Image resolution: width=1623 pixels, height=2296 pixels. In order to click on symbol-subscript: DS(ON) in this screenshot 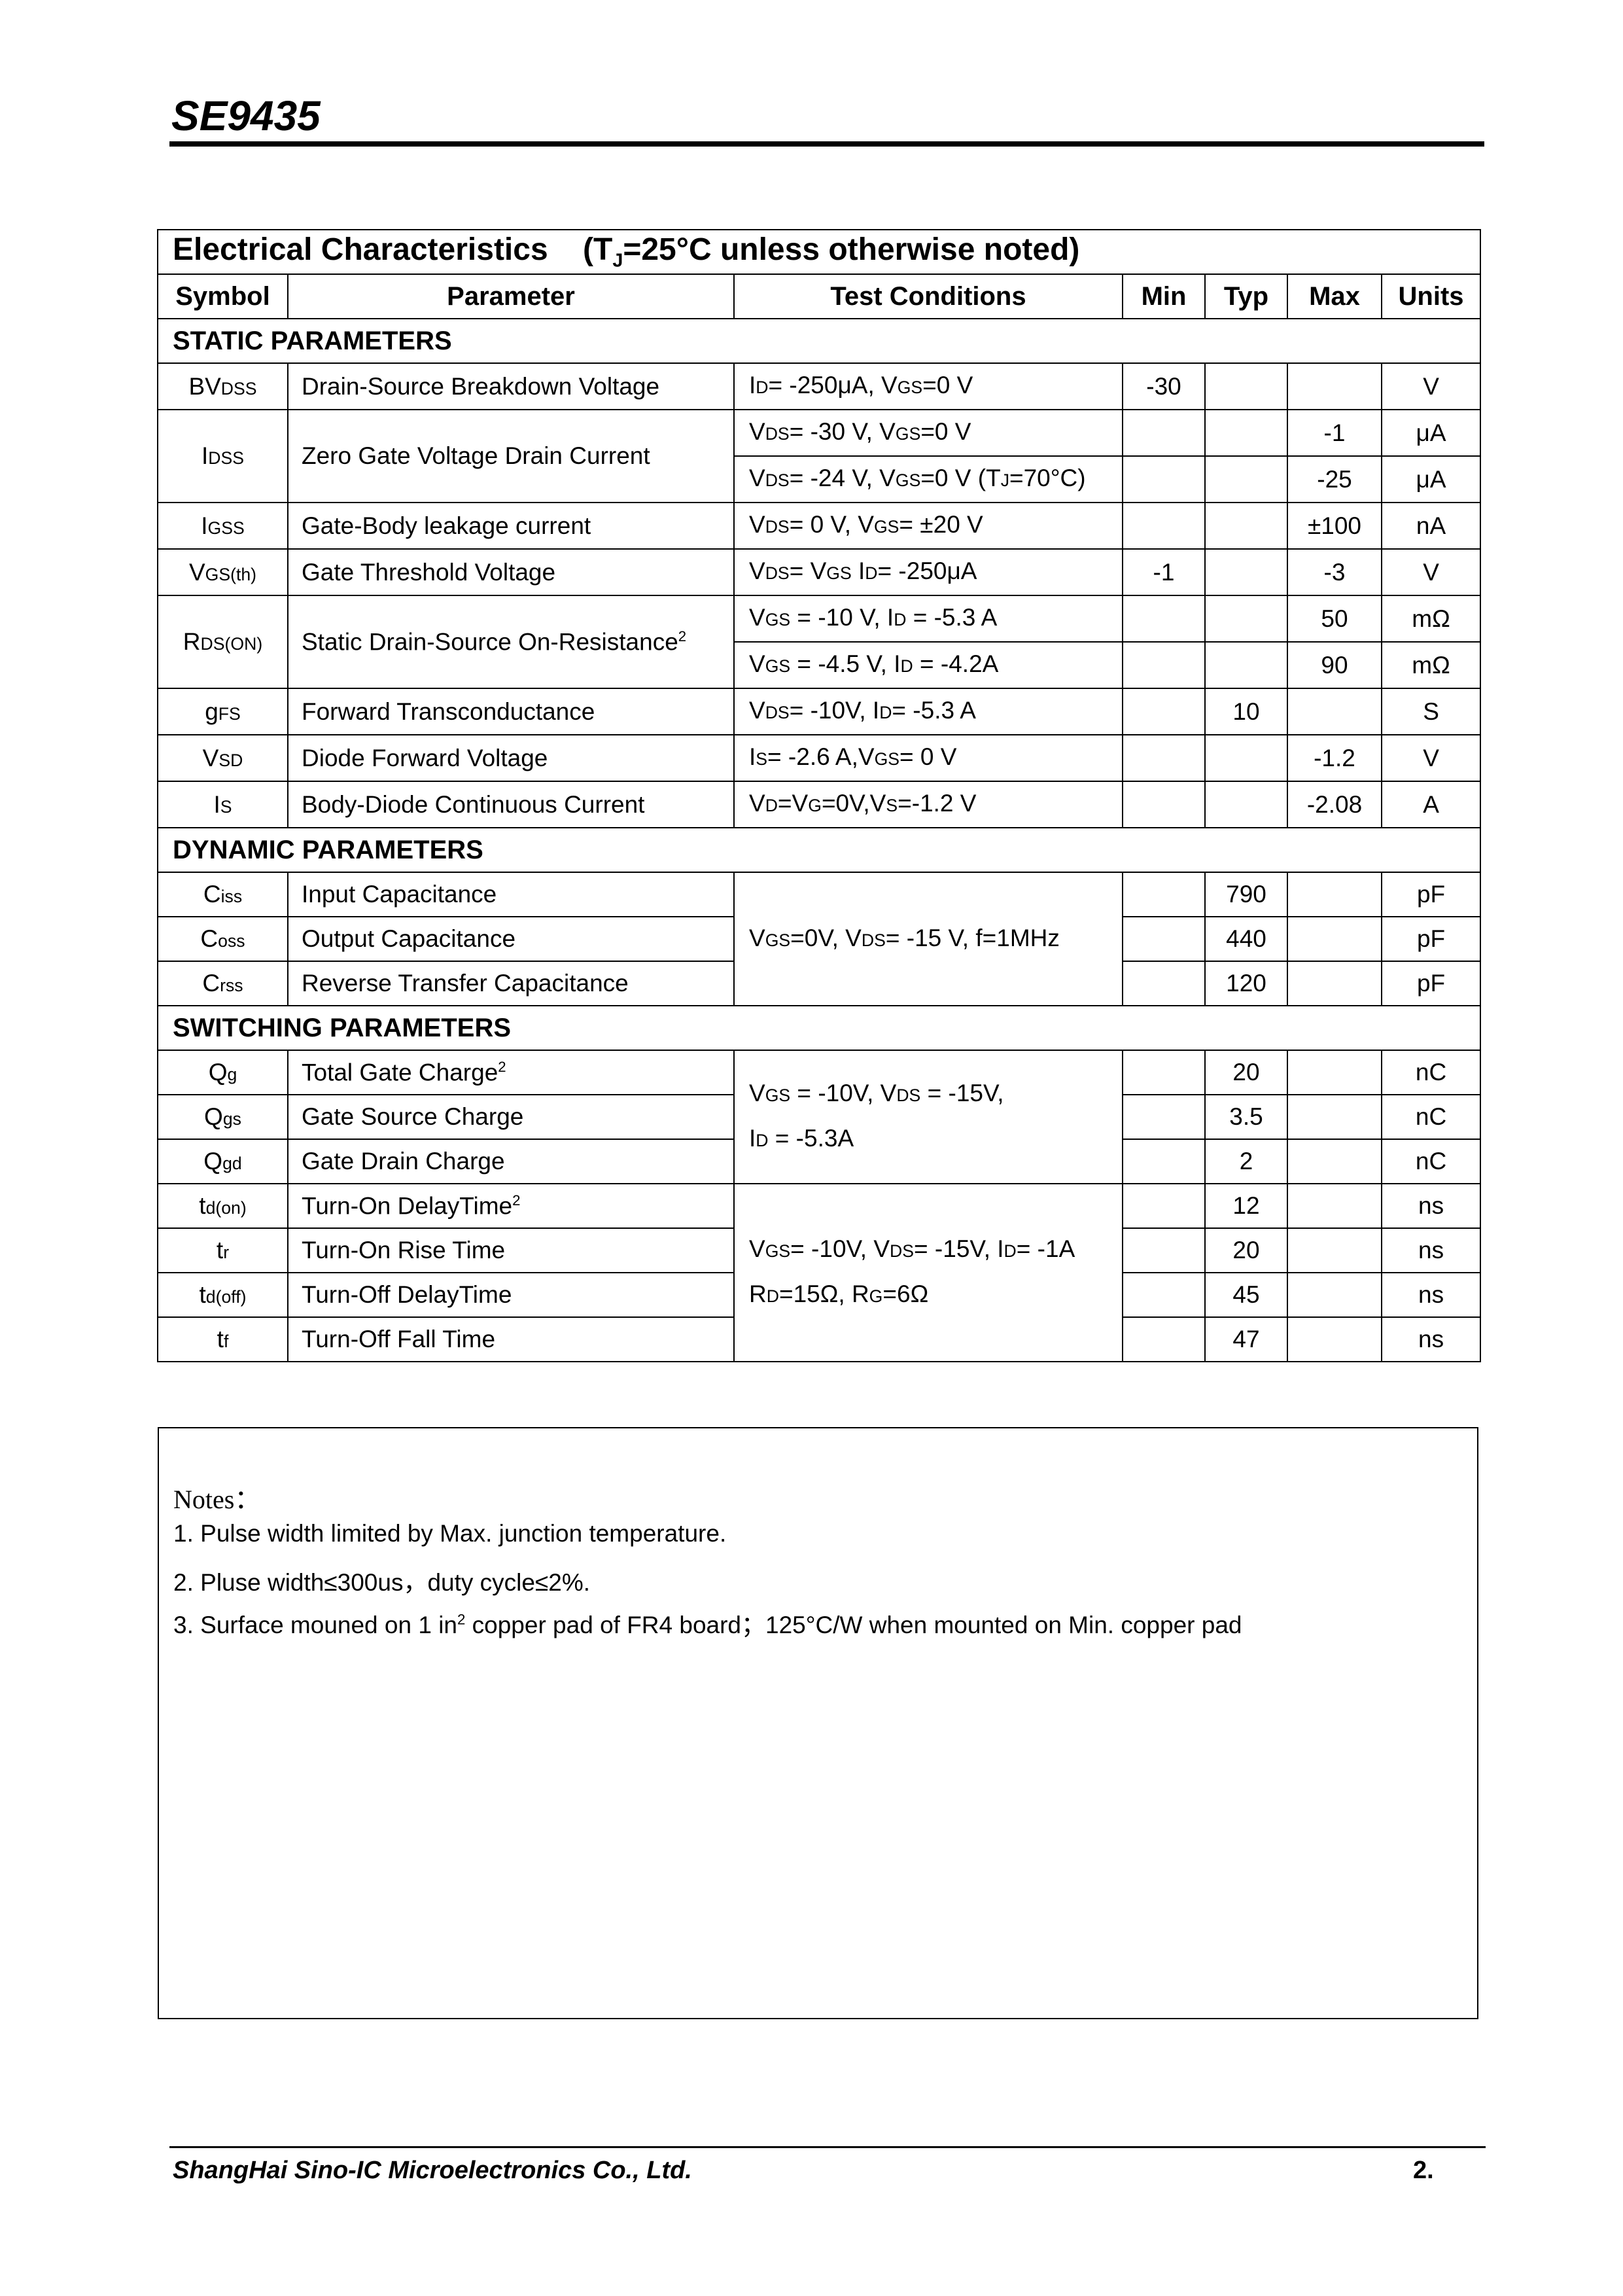, I will do `click(232, 644)`.